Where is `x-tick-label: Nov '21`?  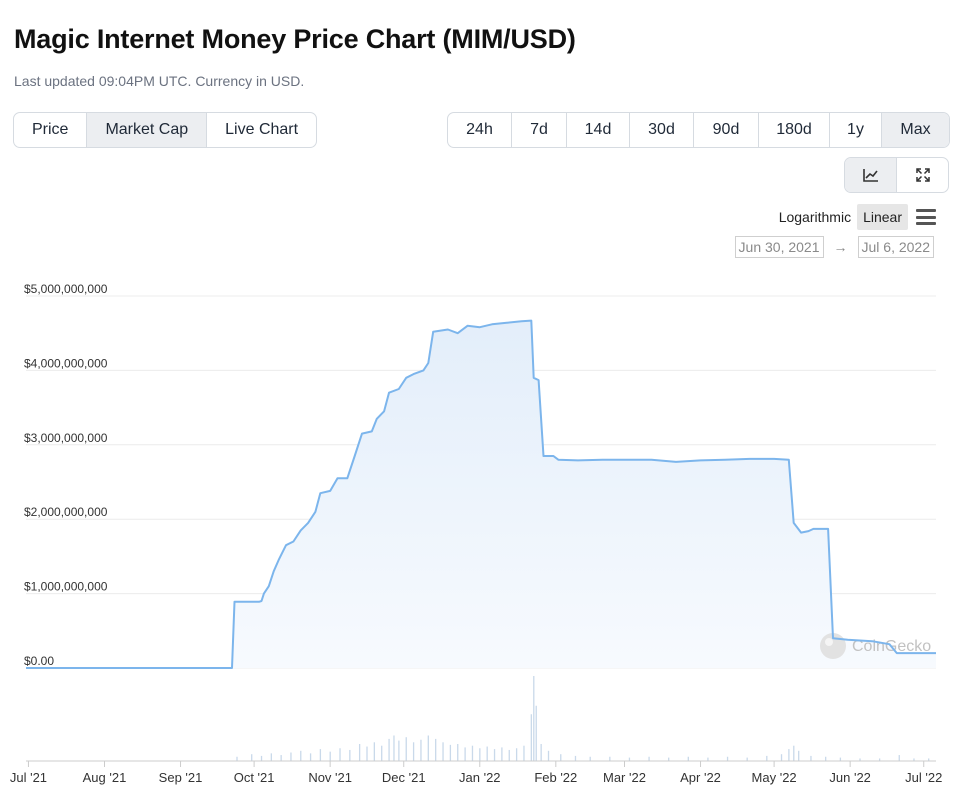 x-tick-label: Nov '21 is located at coordinates (330, 777).